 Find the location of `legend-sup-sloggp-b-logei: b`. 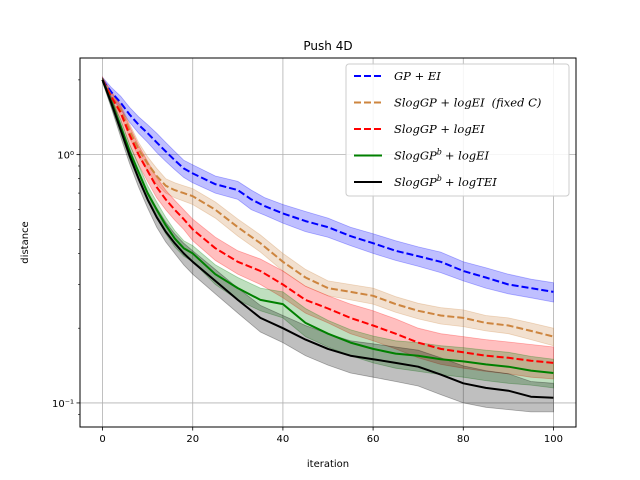

legend-sup-sloggp-b-logei: b is located at coordinates (439, 152).